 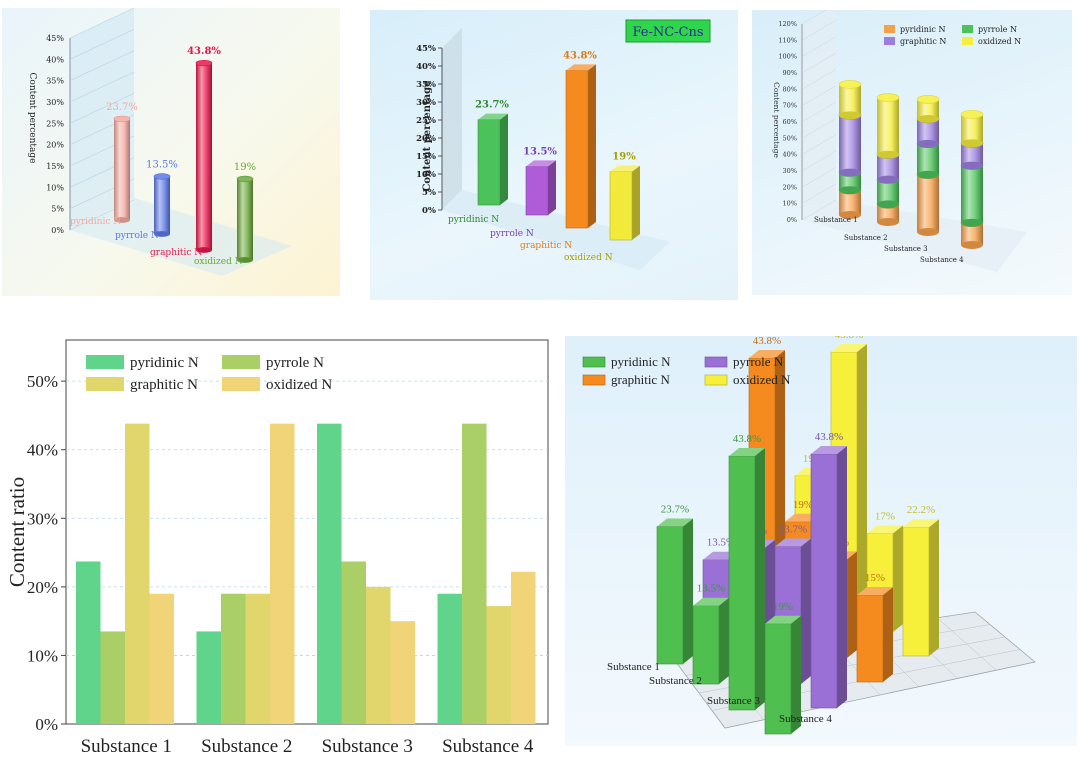 What do you see at coordinates (245, 260) in the screenshot?
I see `bar-oxidized-N-base` at bounding box center [245, 260].